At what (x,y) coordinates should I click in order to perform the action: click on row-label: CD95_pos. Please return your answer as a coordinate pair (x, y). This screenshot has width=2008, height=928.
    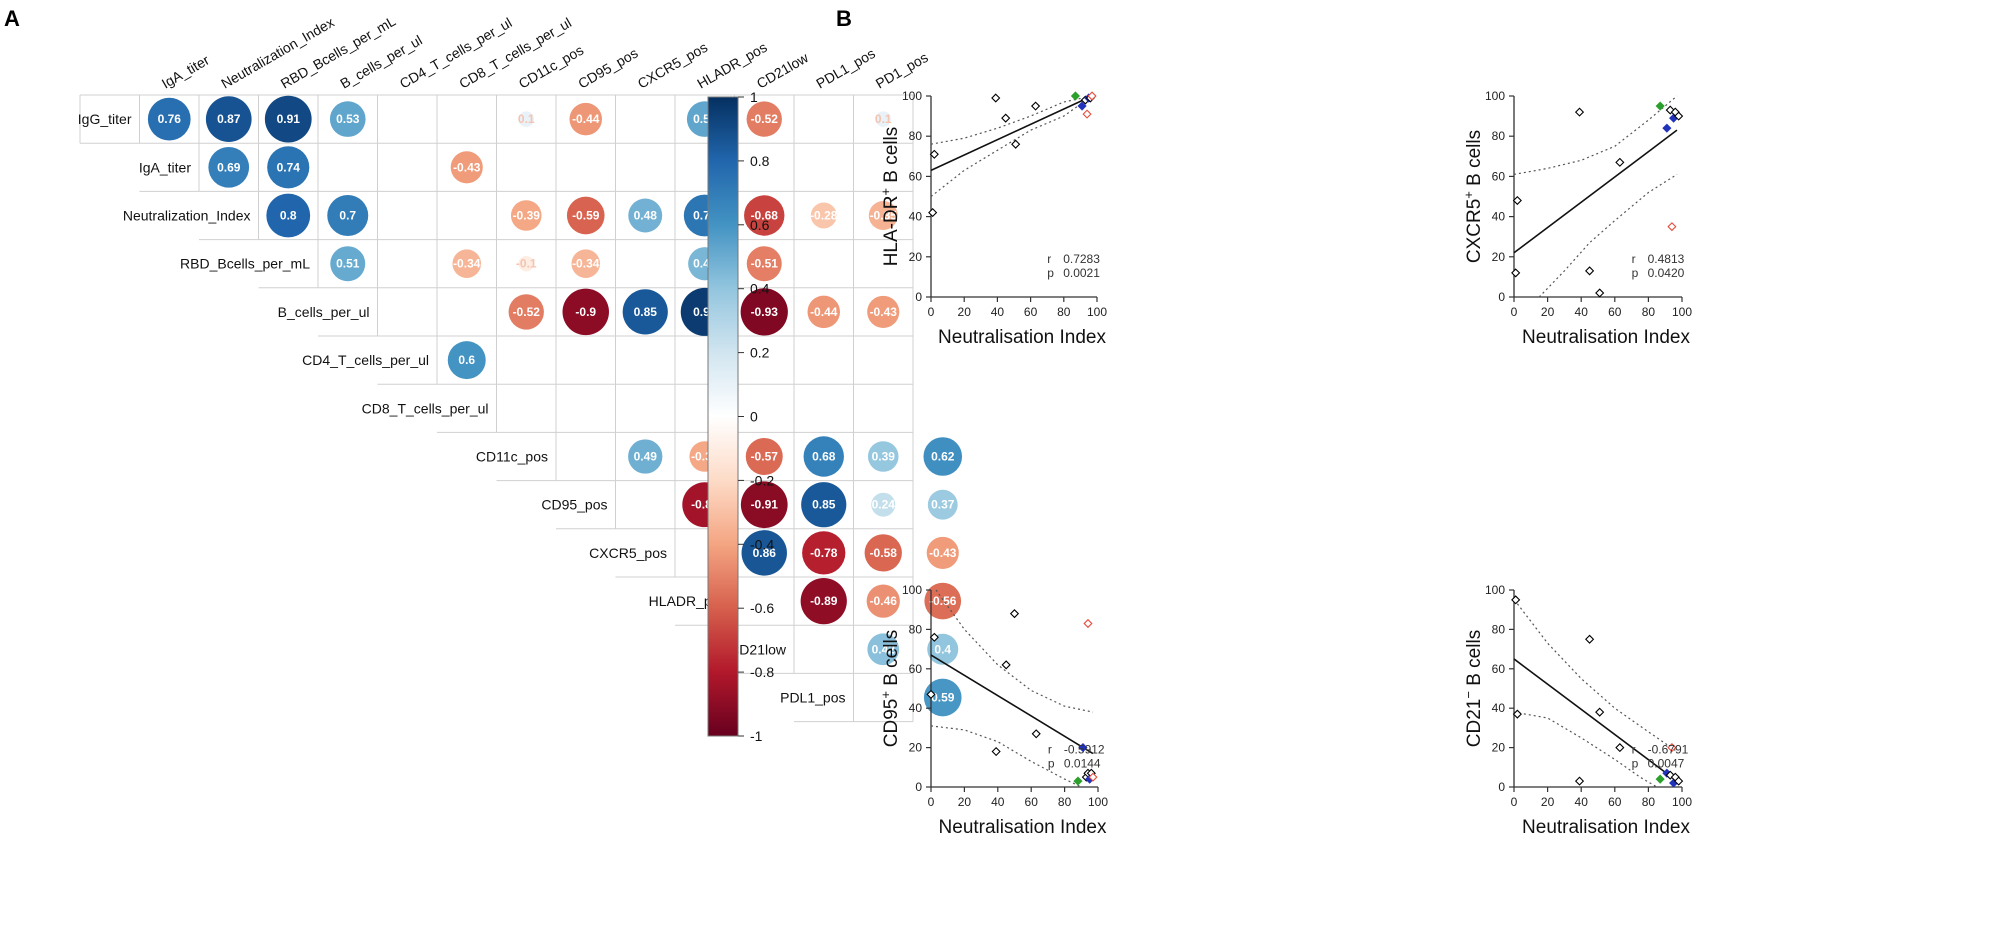
    Looking at the image, I should click on (574, 505).